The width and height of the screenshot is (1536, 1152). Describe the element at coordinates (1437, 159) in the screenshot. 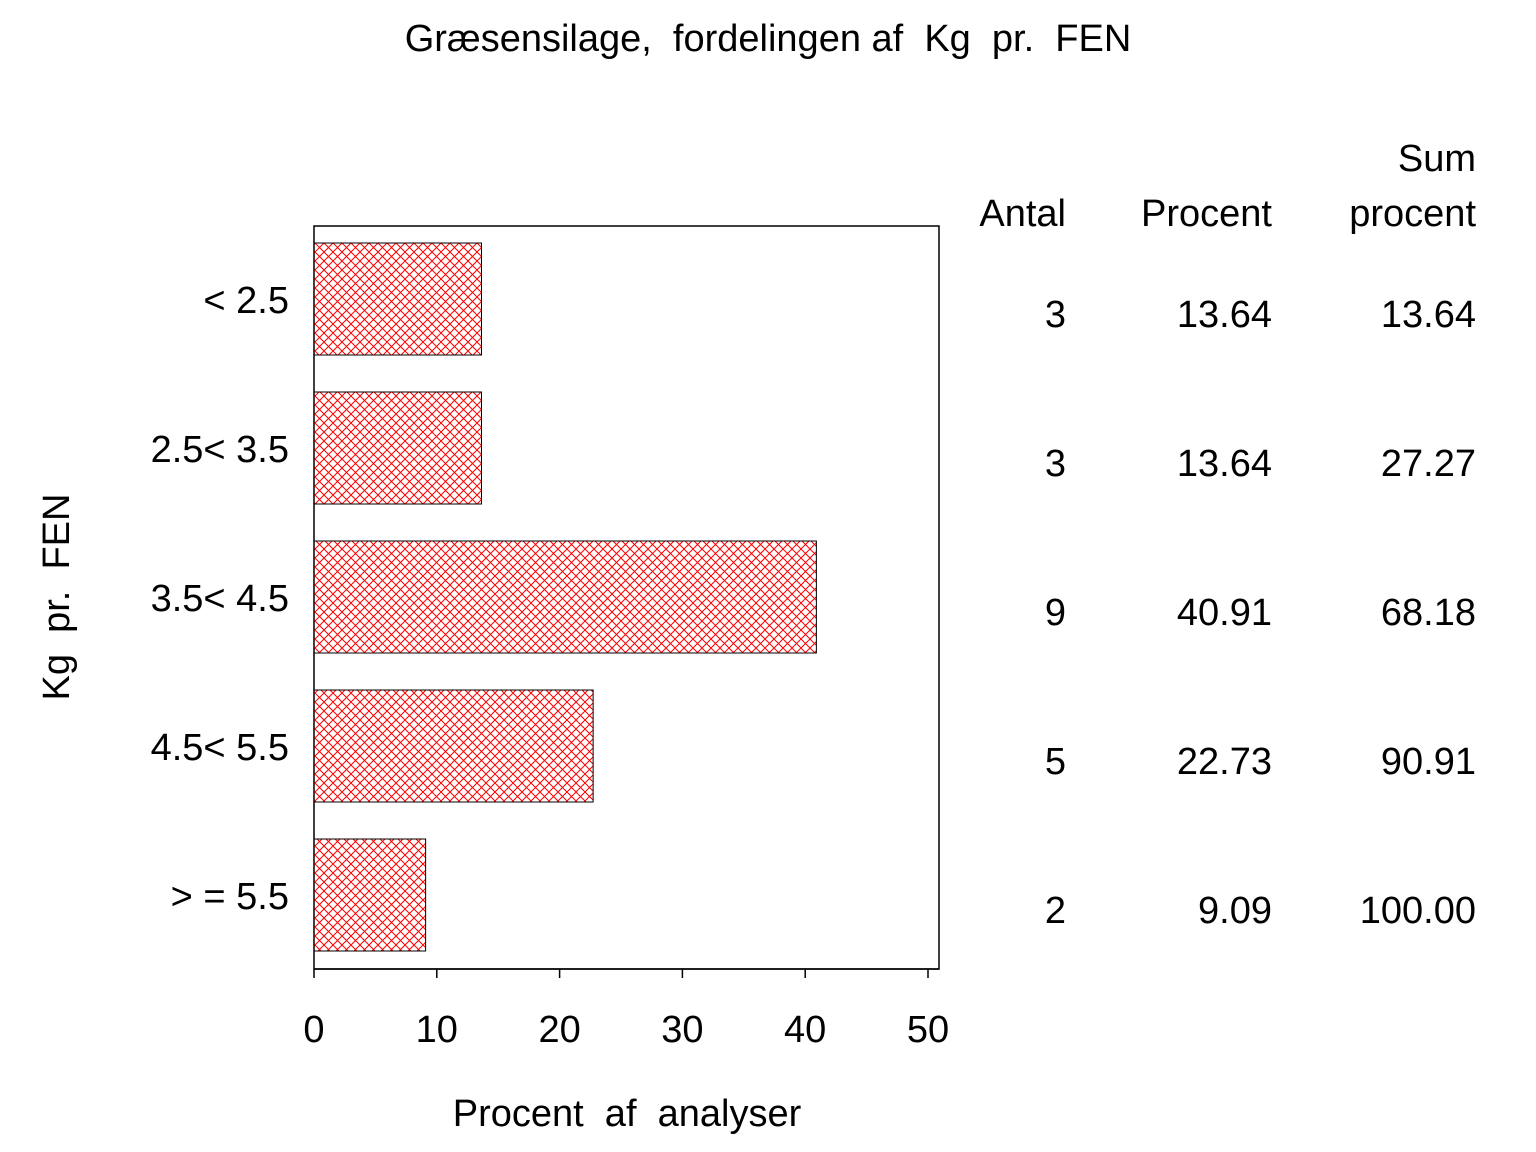

I see `table-header-line1: Sum` at that location.